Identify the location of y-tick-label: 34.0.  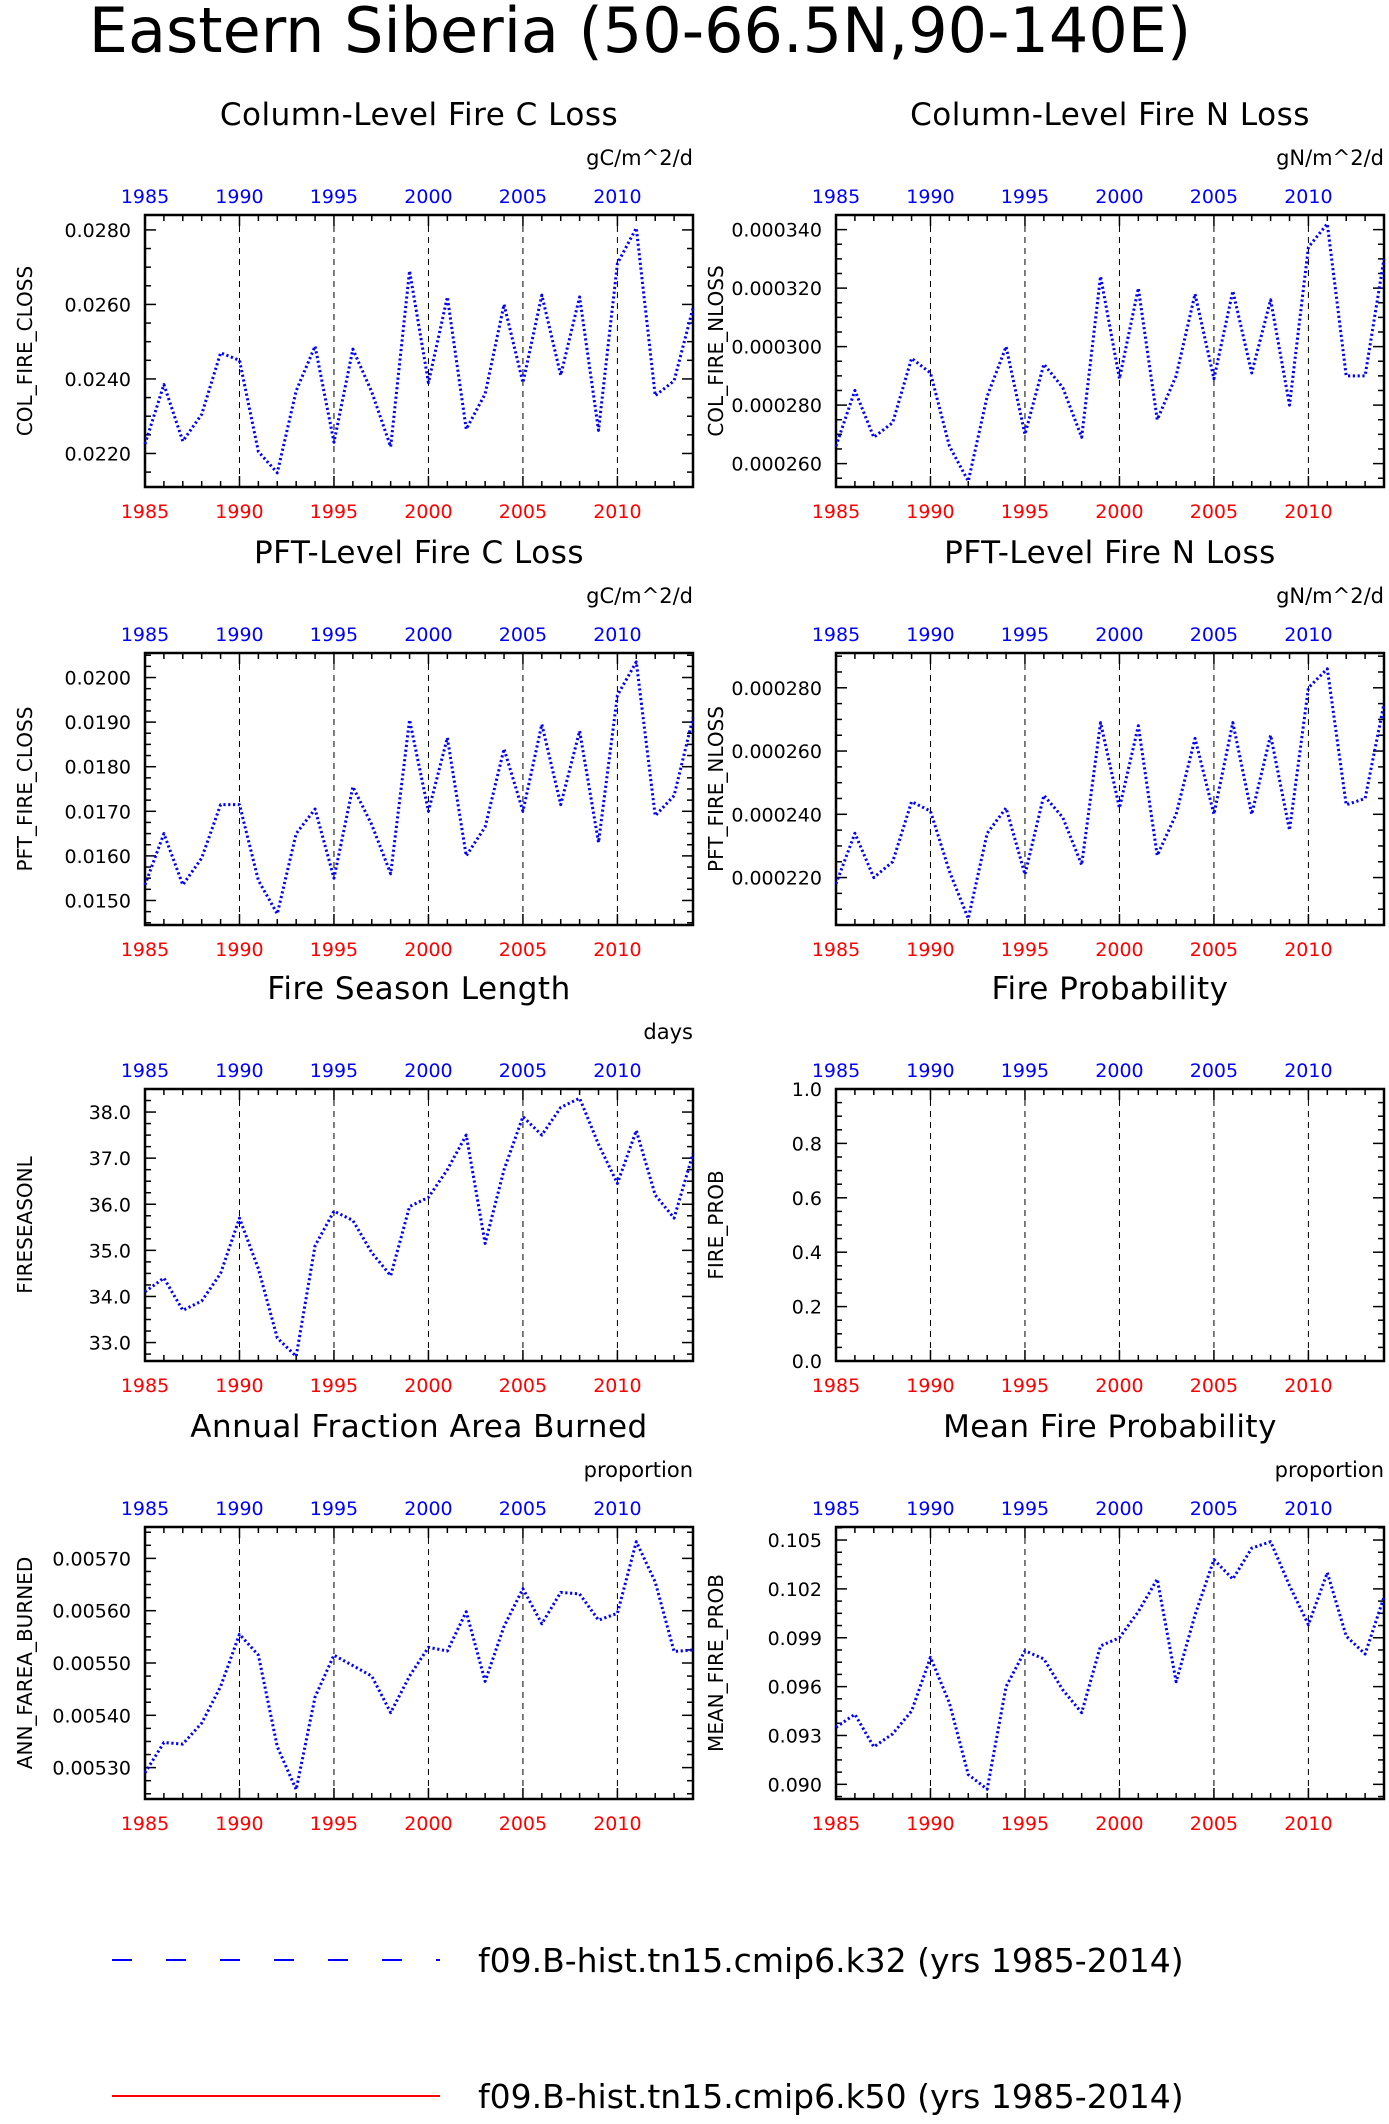
(110, 1297).